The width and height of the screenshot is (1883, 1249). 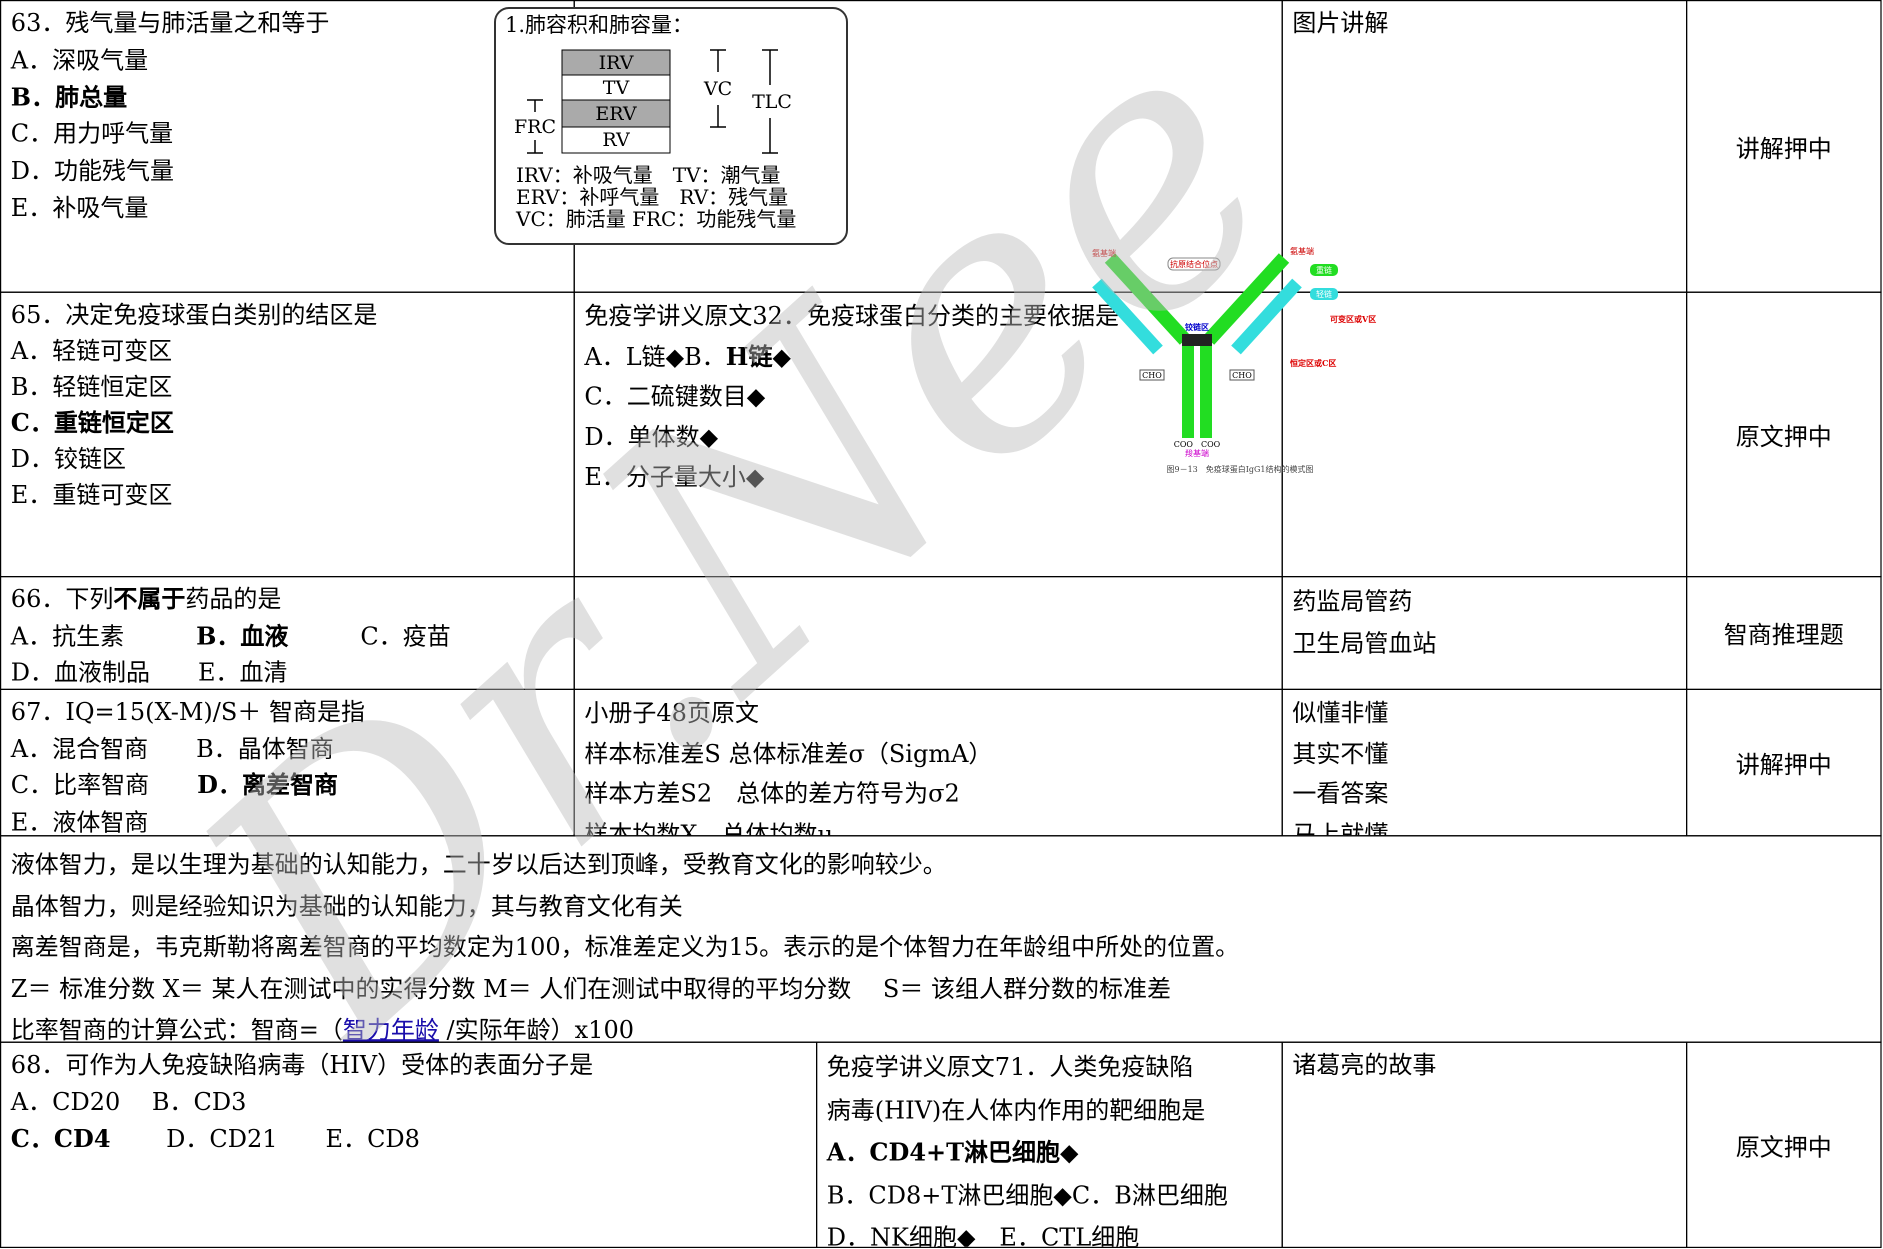 I want to click on text-segment: C．重链恒定区, so click(x=92, y=422).